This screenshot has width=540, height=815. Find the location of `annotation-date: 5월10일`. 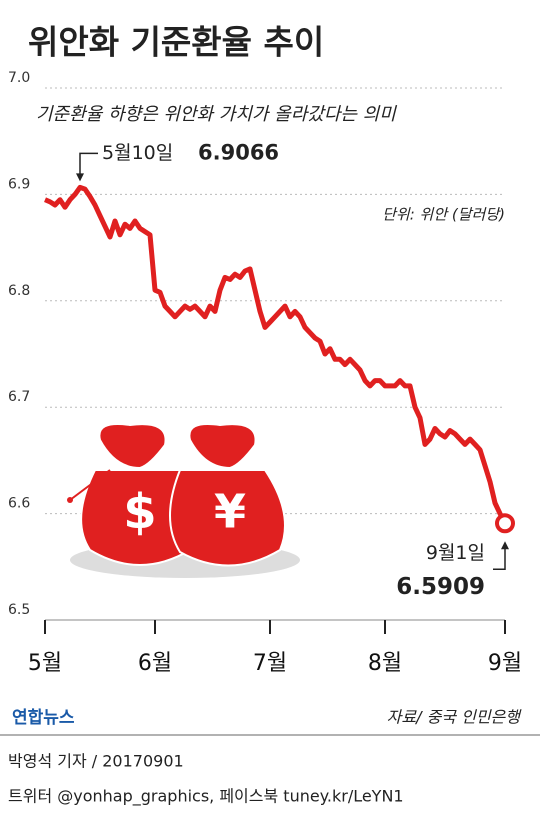

annotation-date: 5월10일 is located at coordinates (137, 153).